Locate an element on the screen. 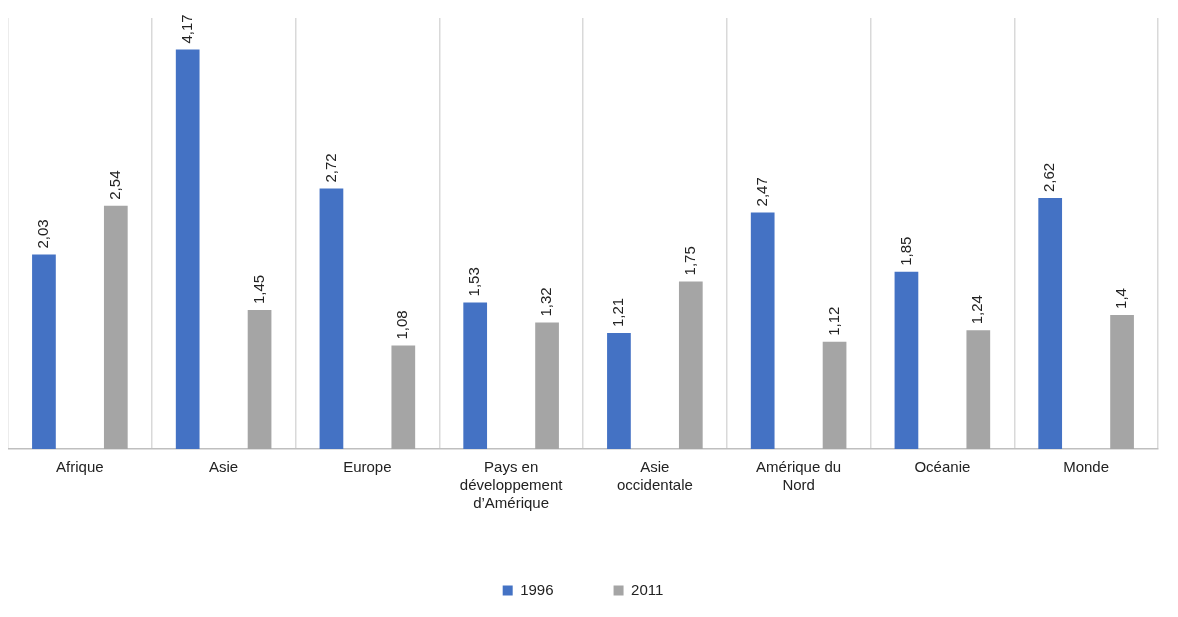 The height and width of the screenshot is (617, 1178). legend-label: 1996 is located at coordinates (537, 589).